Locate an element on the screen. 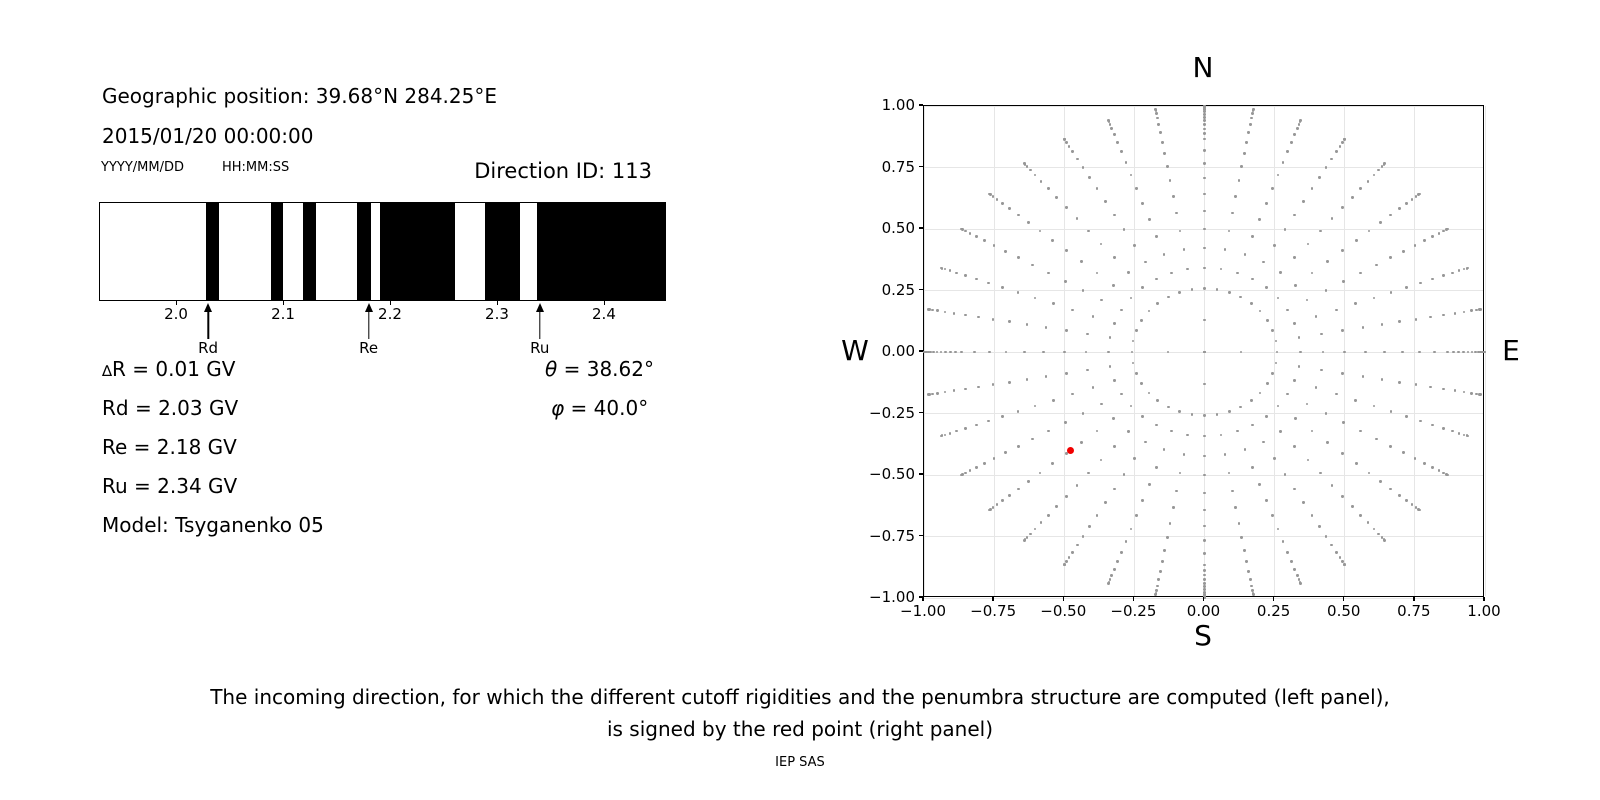  marker-arrow-head is located at coordinates (539, 307).